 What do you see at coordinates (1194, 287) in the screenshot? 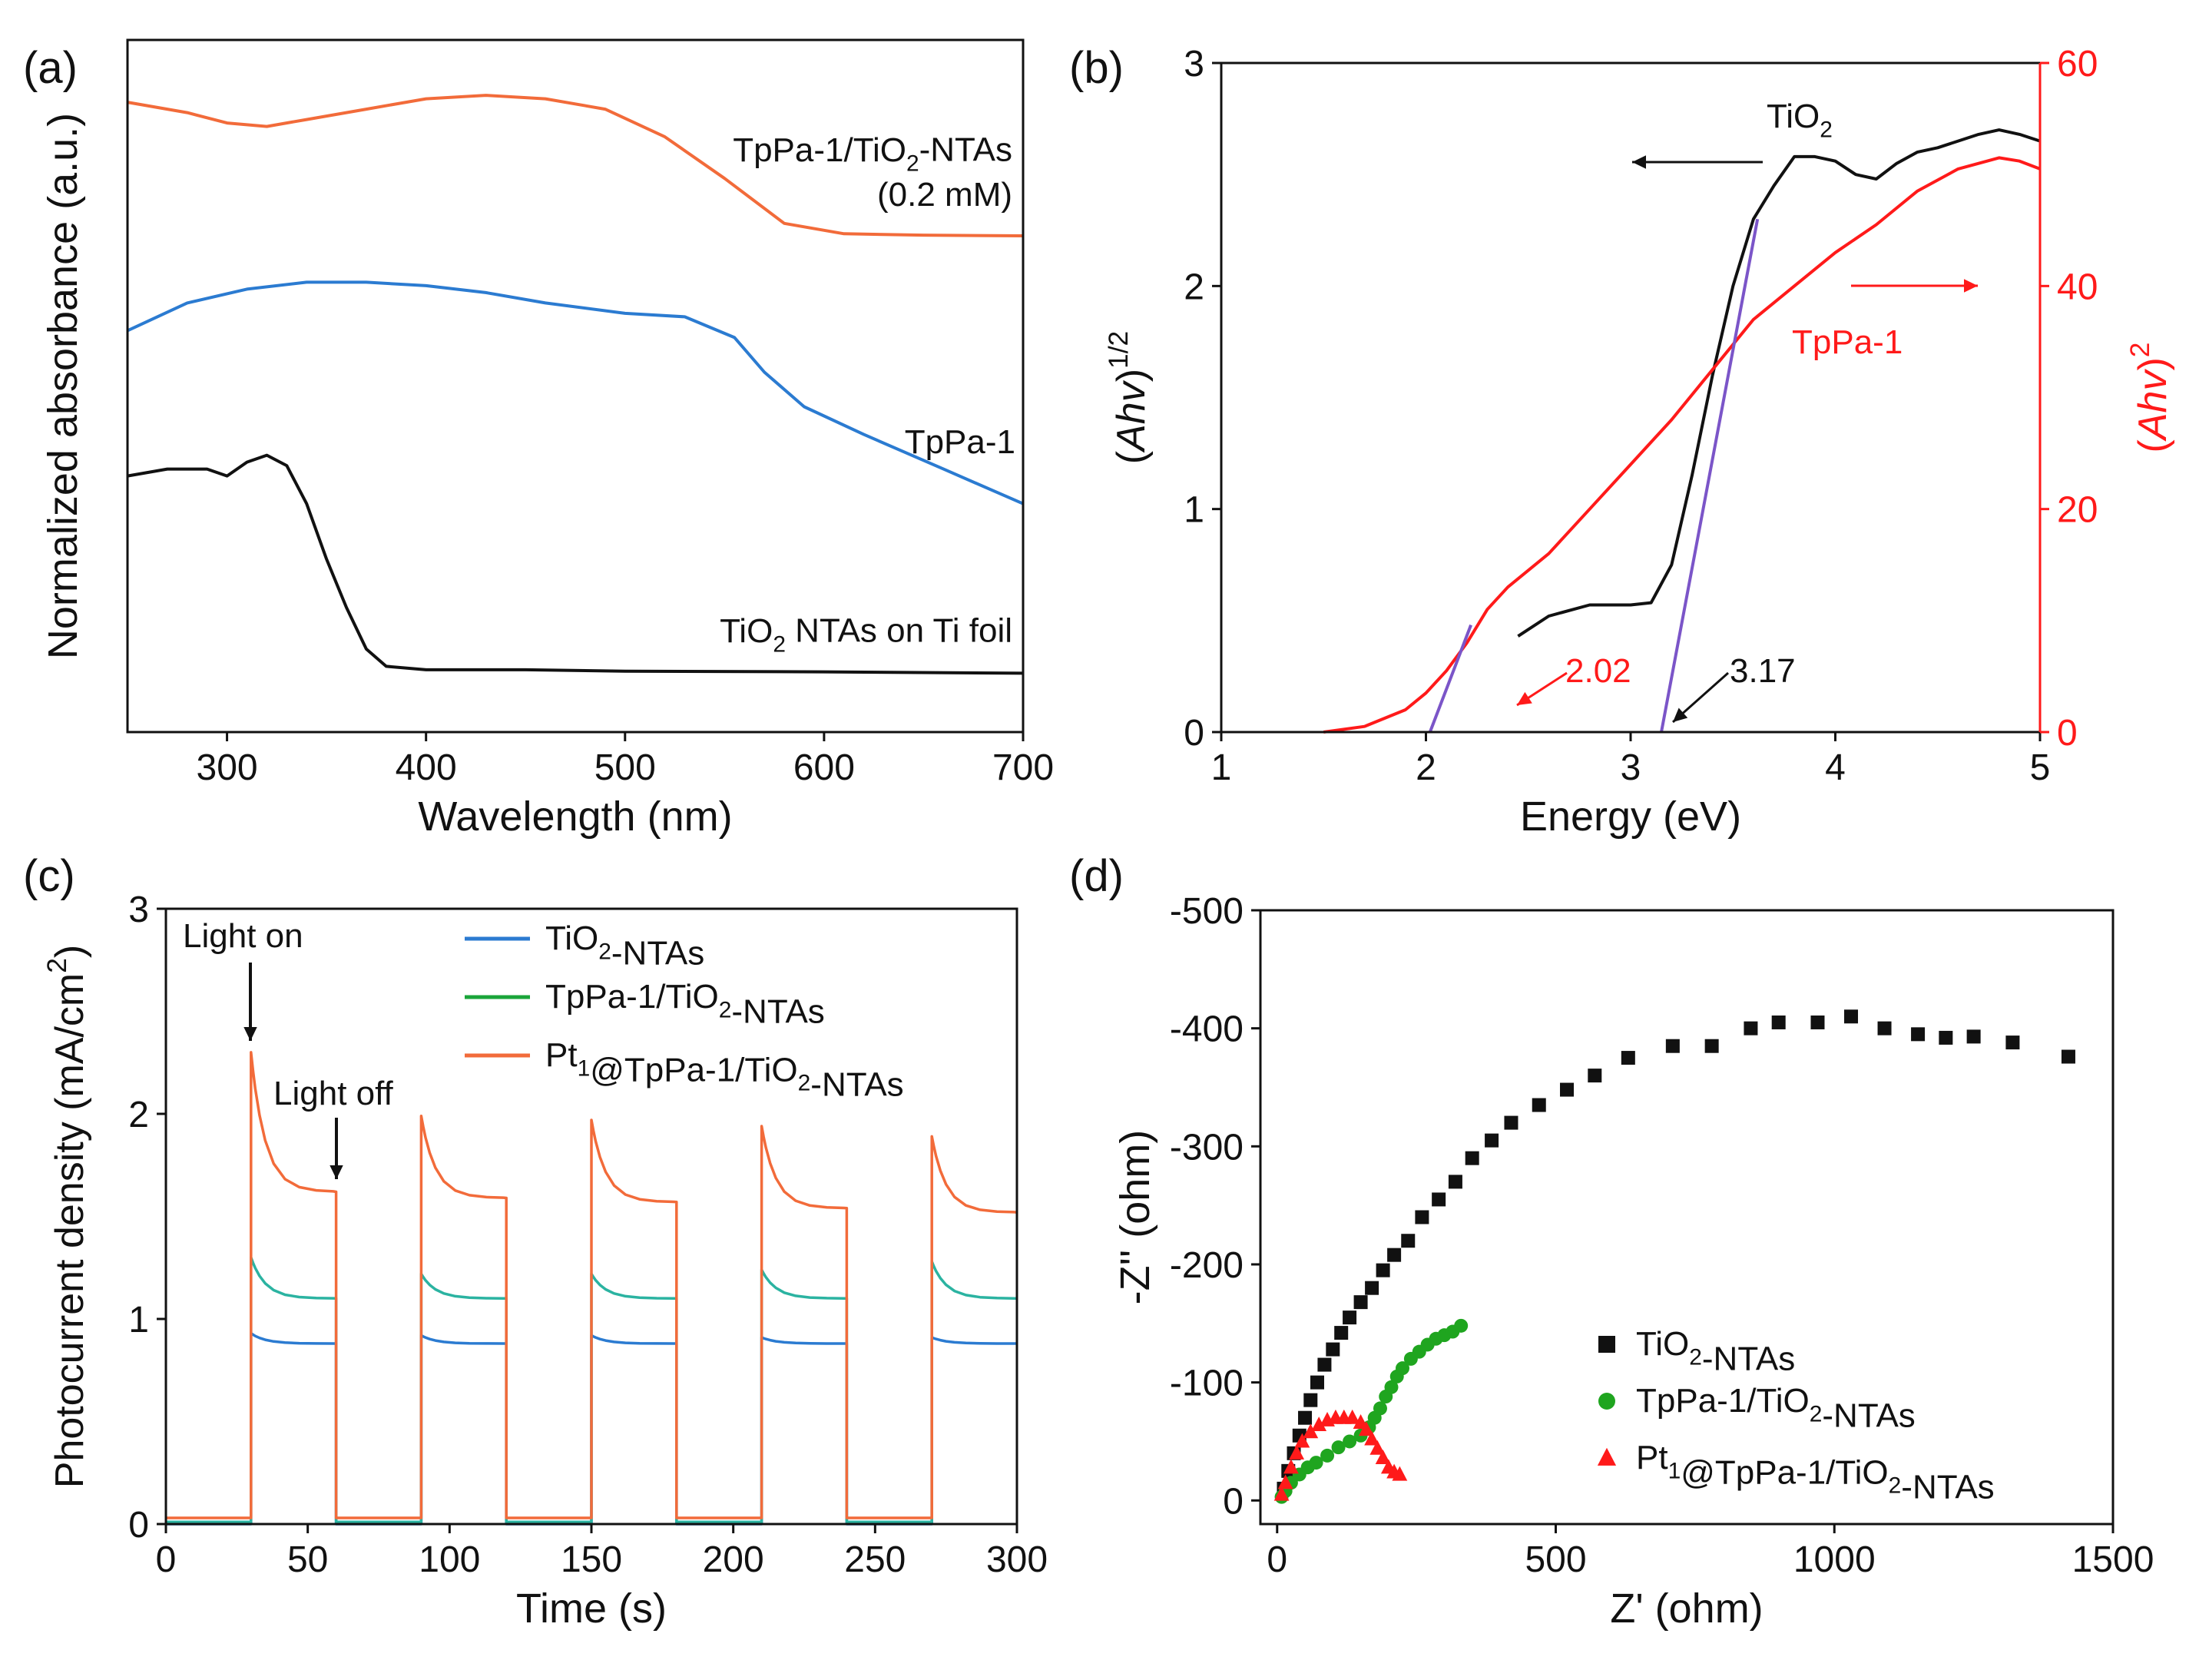
I see `y-tick-label: 2` at bounding box center [1194, 287].